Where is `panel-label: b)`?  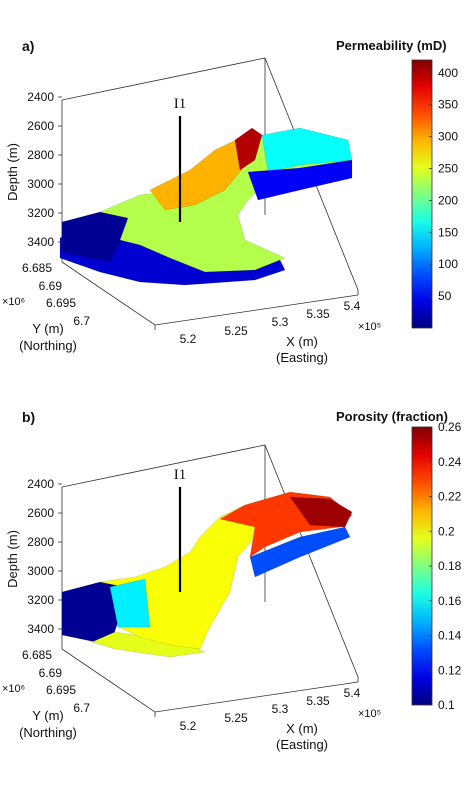 panel-label: b) is located at coordinates (29, 417).